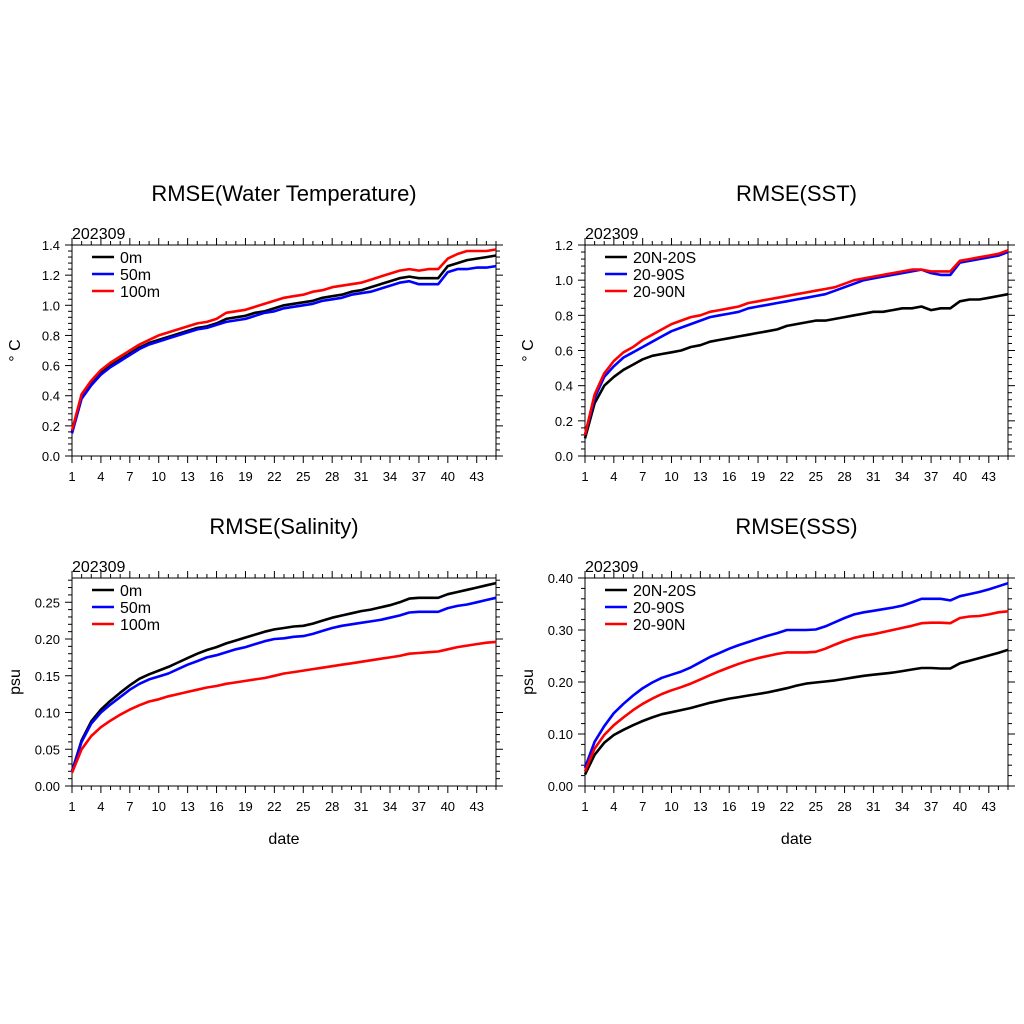  What do you see at coordinates (796, 193) in the screenshot?
I see `chart-title: RMSE(SST)` at bounding box center [796, 193].